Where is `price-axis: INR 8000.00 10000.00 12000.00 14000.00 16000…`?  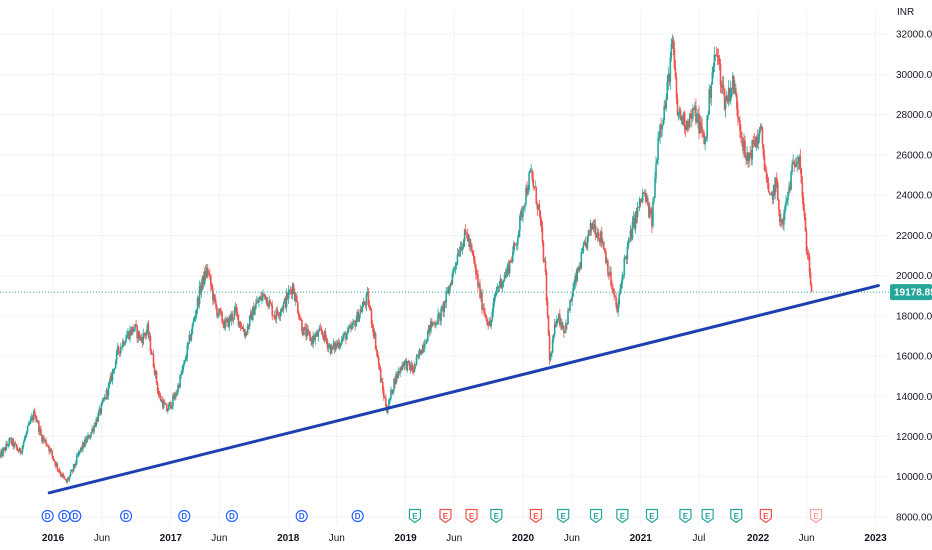
price-axis: INR 8000.00 10000.00 12000.00 14000.00 16000… is located at coordinates (914, 265).